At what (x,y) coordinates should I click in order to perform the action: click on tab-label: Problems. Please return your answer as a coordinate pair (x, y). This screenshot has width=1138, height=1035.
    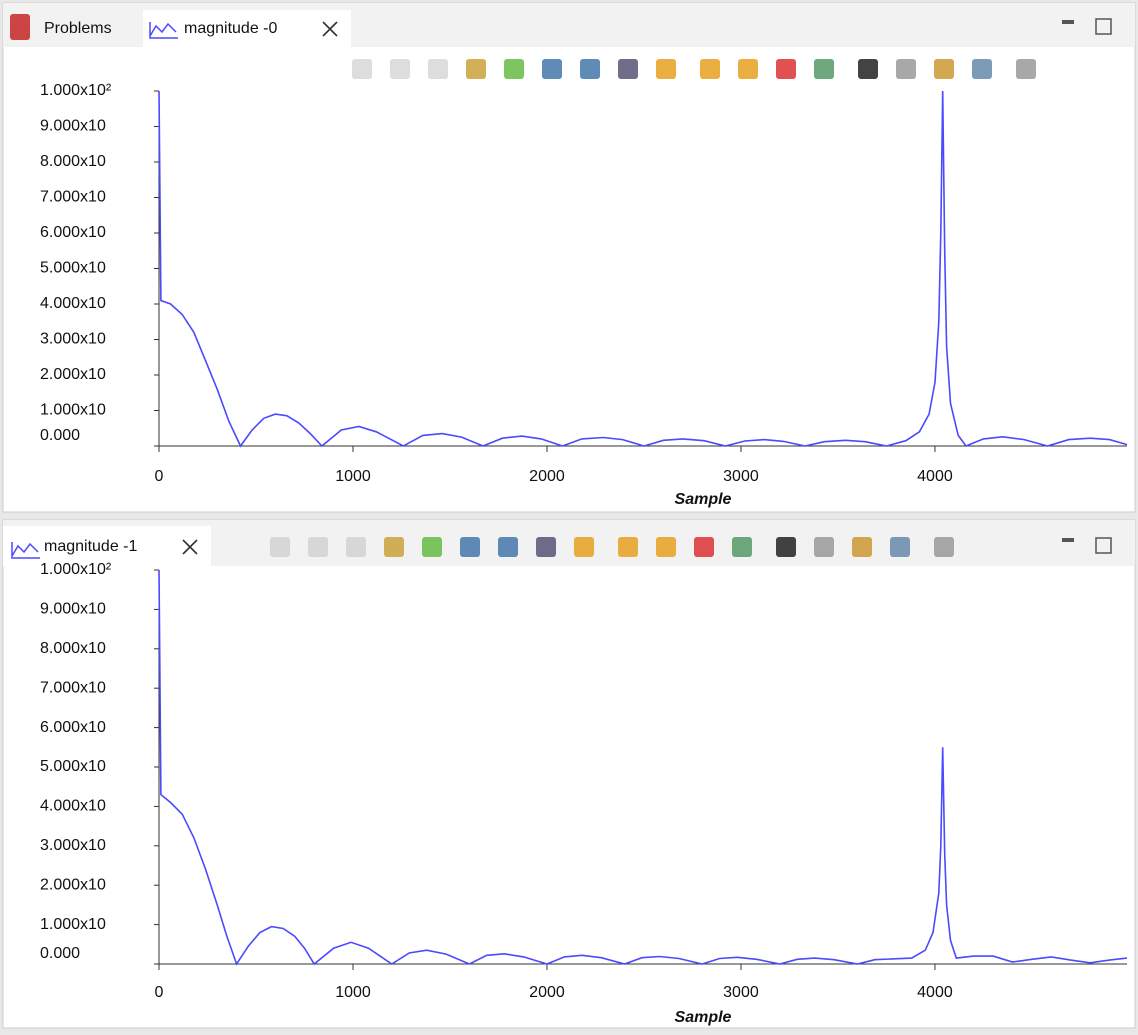
    Looking at the image, I should click on (78, 28).